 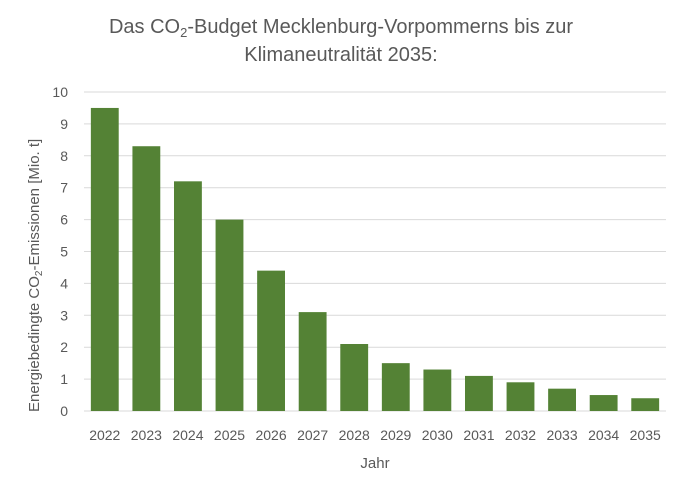 I want to click on bar-2033, so click(x=562, y=399).